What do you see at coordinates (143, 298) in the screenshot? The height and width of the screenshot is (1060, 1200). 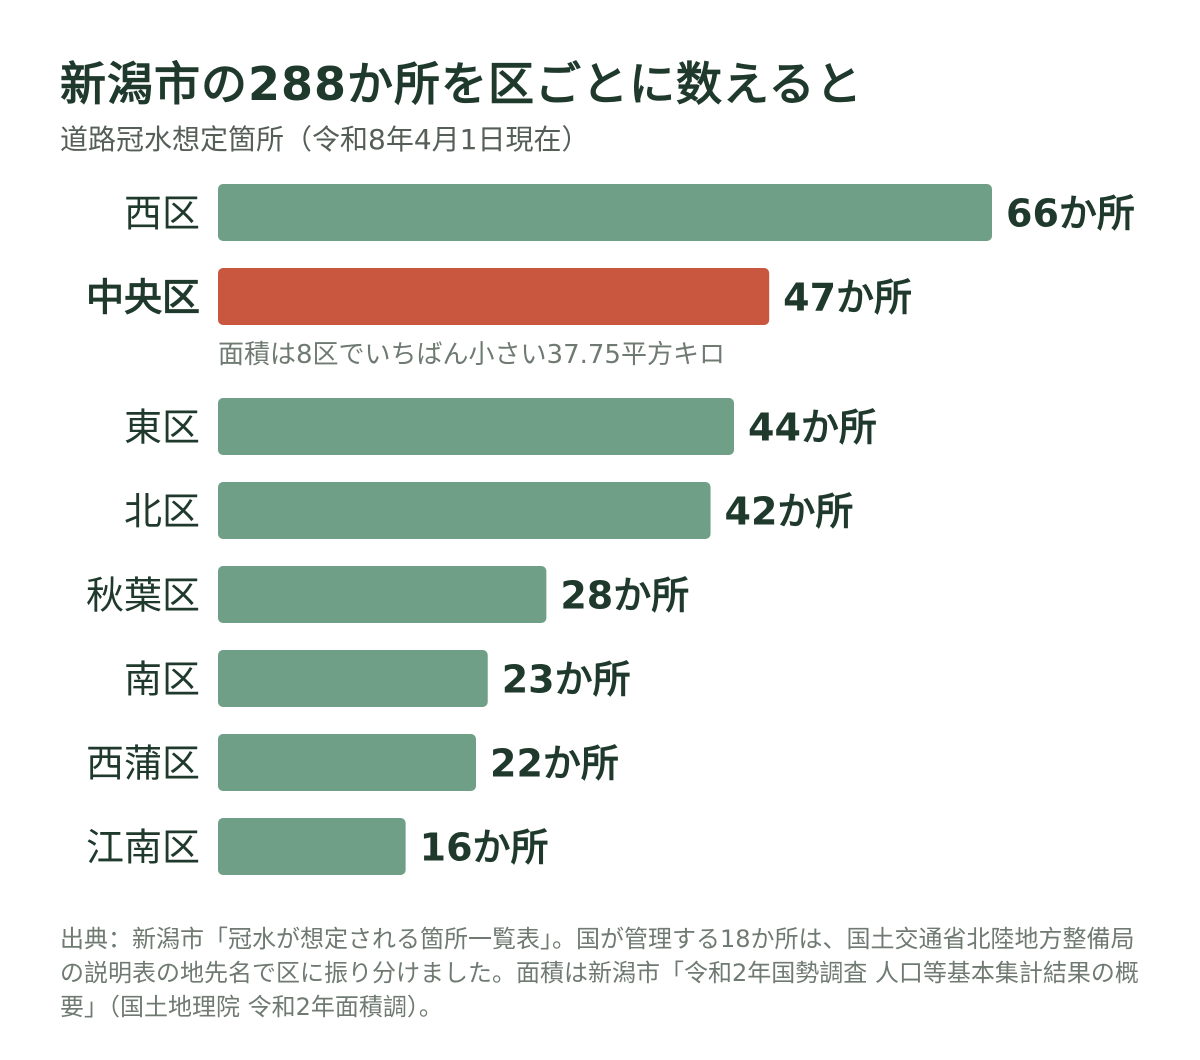 I see `category-label: 中央区` at bounding box center [143, 298].